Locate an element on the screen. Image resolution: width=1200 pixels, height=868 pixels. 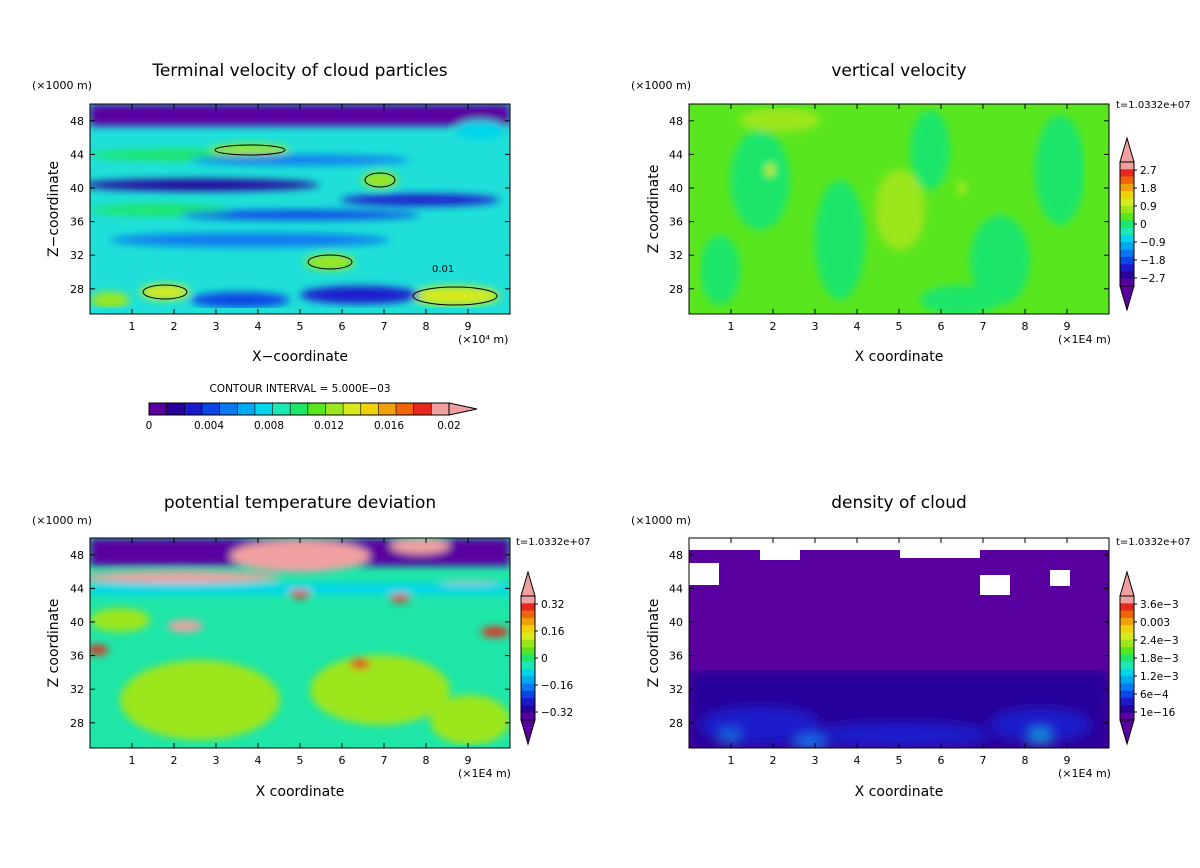
colorbar-label: −1.8 is located at coordinates (1153, 261).